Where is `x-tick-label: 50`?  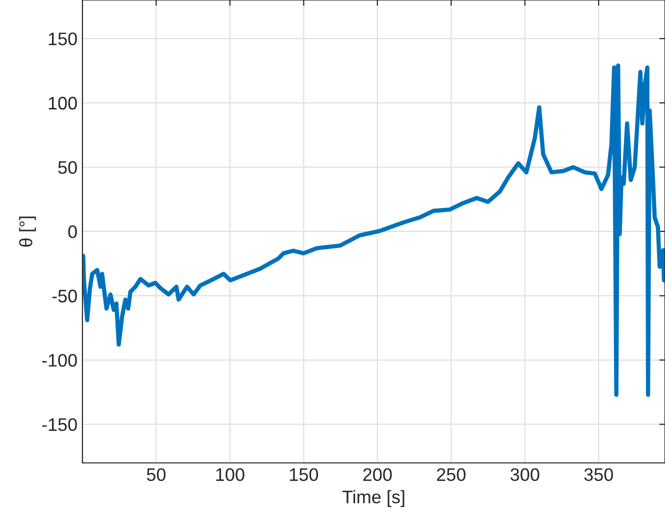 x-tick-label: 50 is located at coordinates (156, 475).